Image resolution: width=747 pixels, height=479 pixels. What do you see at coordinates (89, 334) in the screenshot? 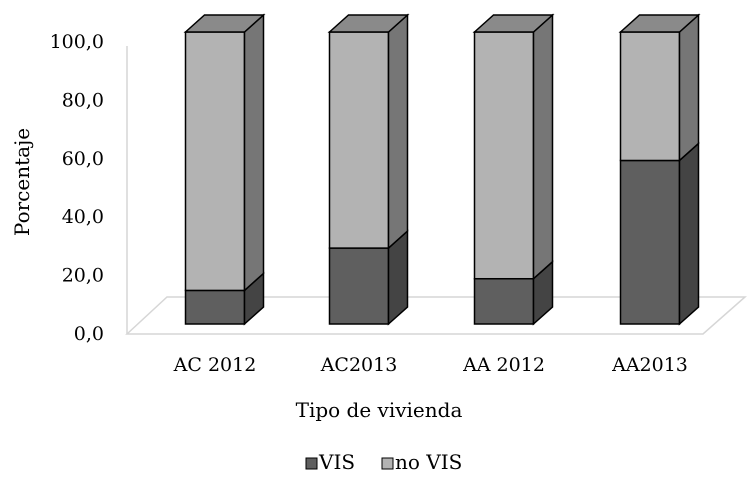
I see `y-tick-label: 0,0` at bounding box center [89, 334].